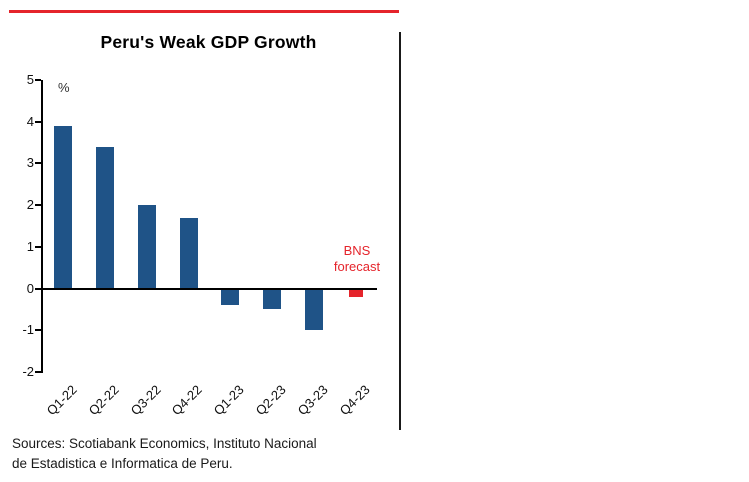  Describe the element at coordinates (187, 400) in the screenshot. I see `x-tick-label-Q4-22: Q4-22` at that location.